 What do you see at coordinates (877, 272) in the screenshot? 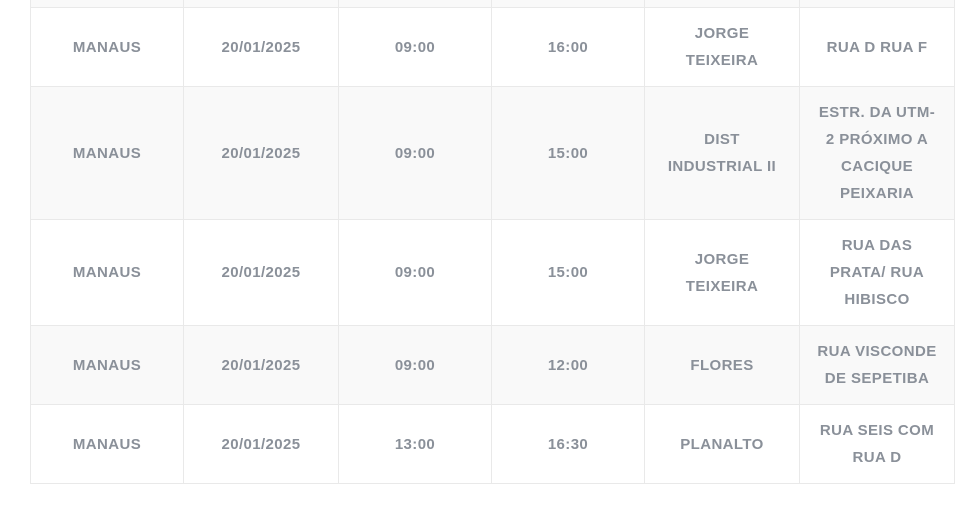
I see `cell-address: RUA DAS PRATA/ RUA HIBISCO` at bounding box center [877, 272].